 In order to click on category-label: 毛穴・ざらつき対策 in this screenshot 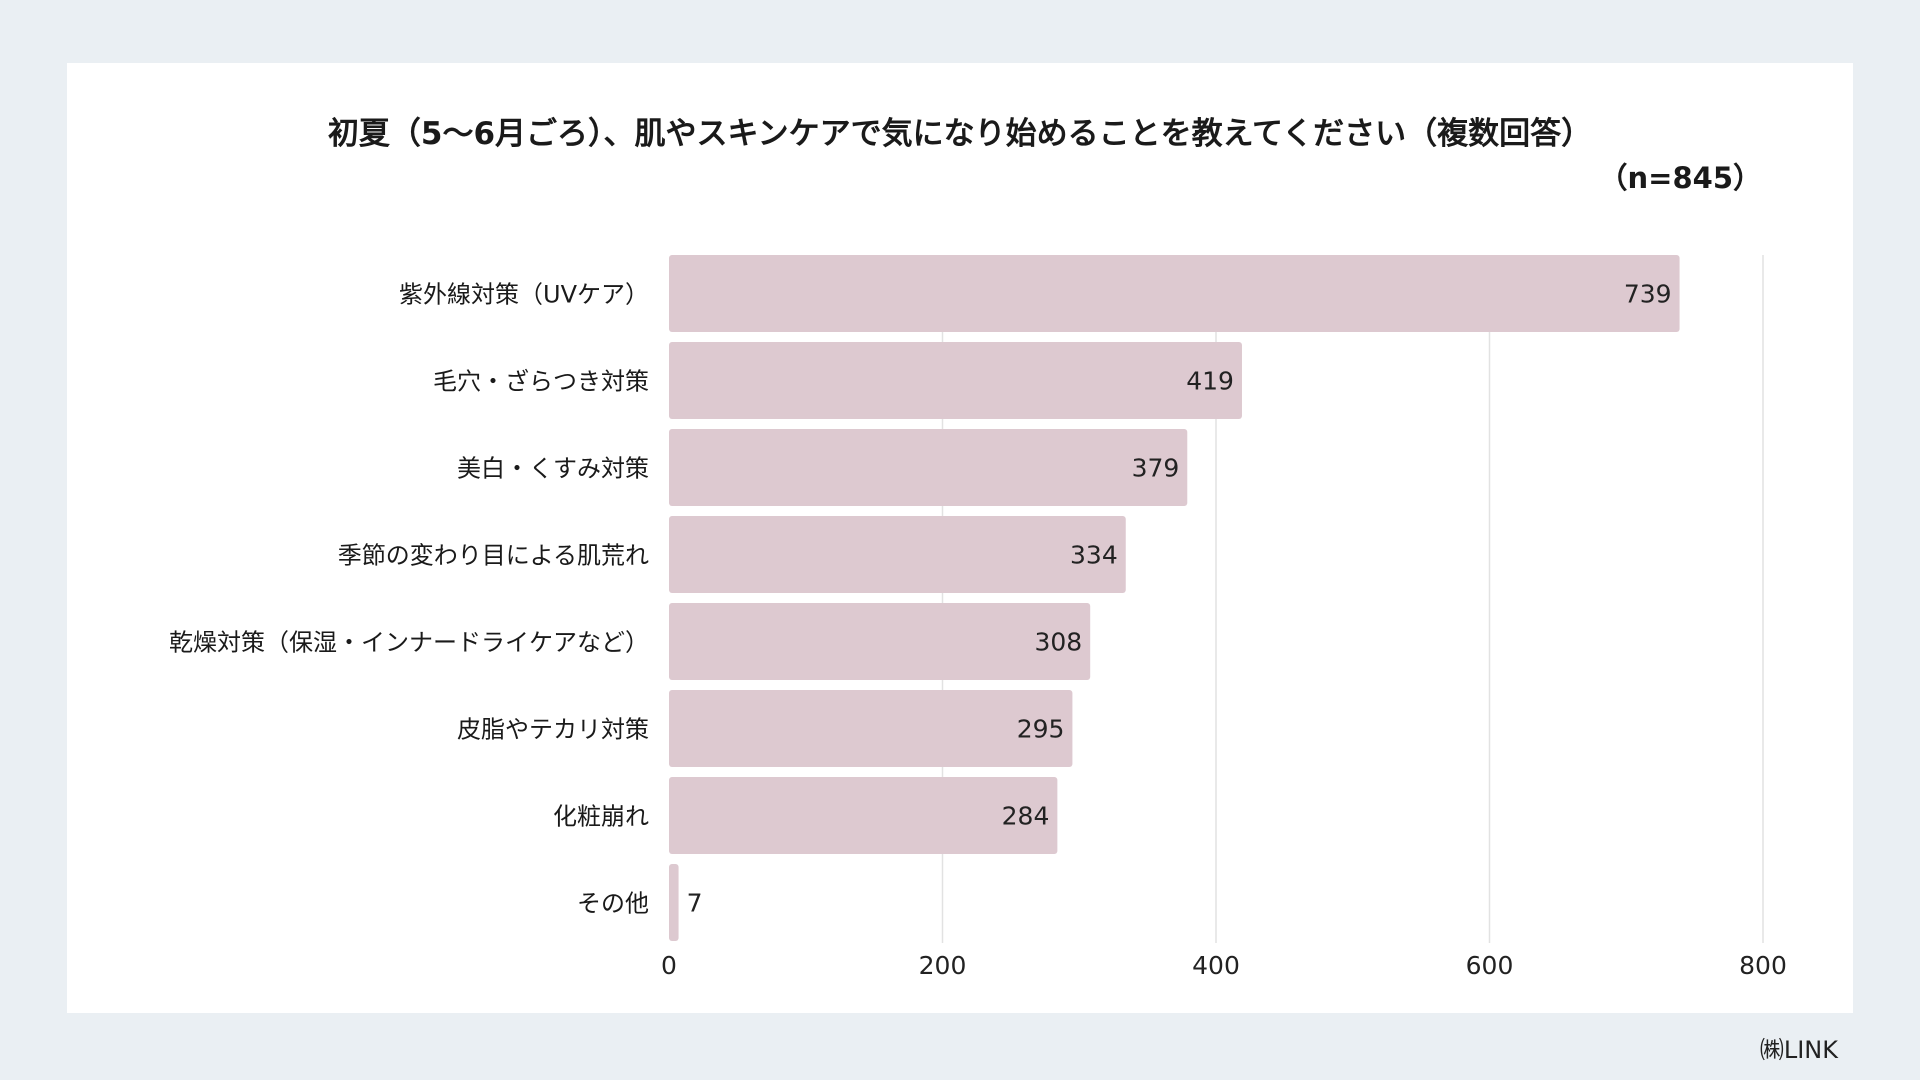, I will do `click(541, 382)`.